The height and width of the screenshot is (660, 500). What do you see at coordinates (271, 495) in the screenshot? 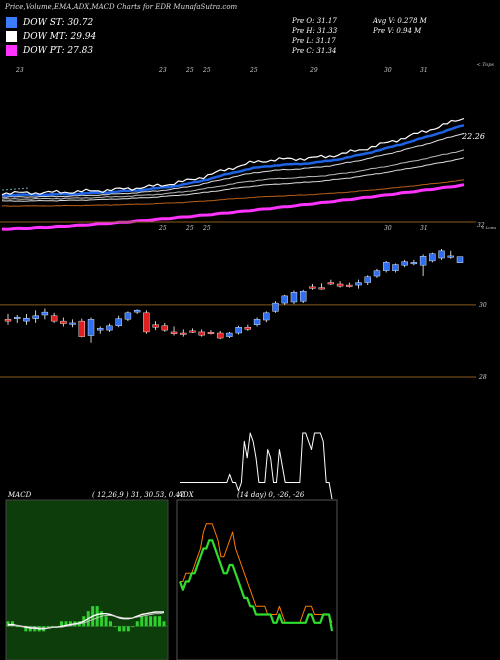
I see `adx-params: (14 day) 0, -26, -26` at bounding box center [271, 495].